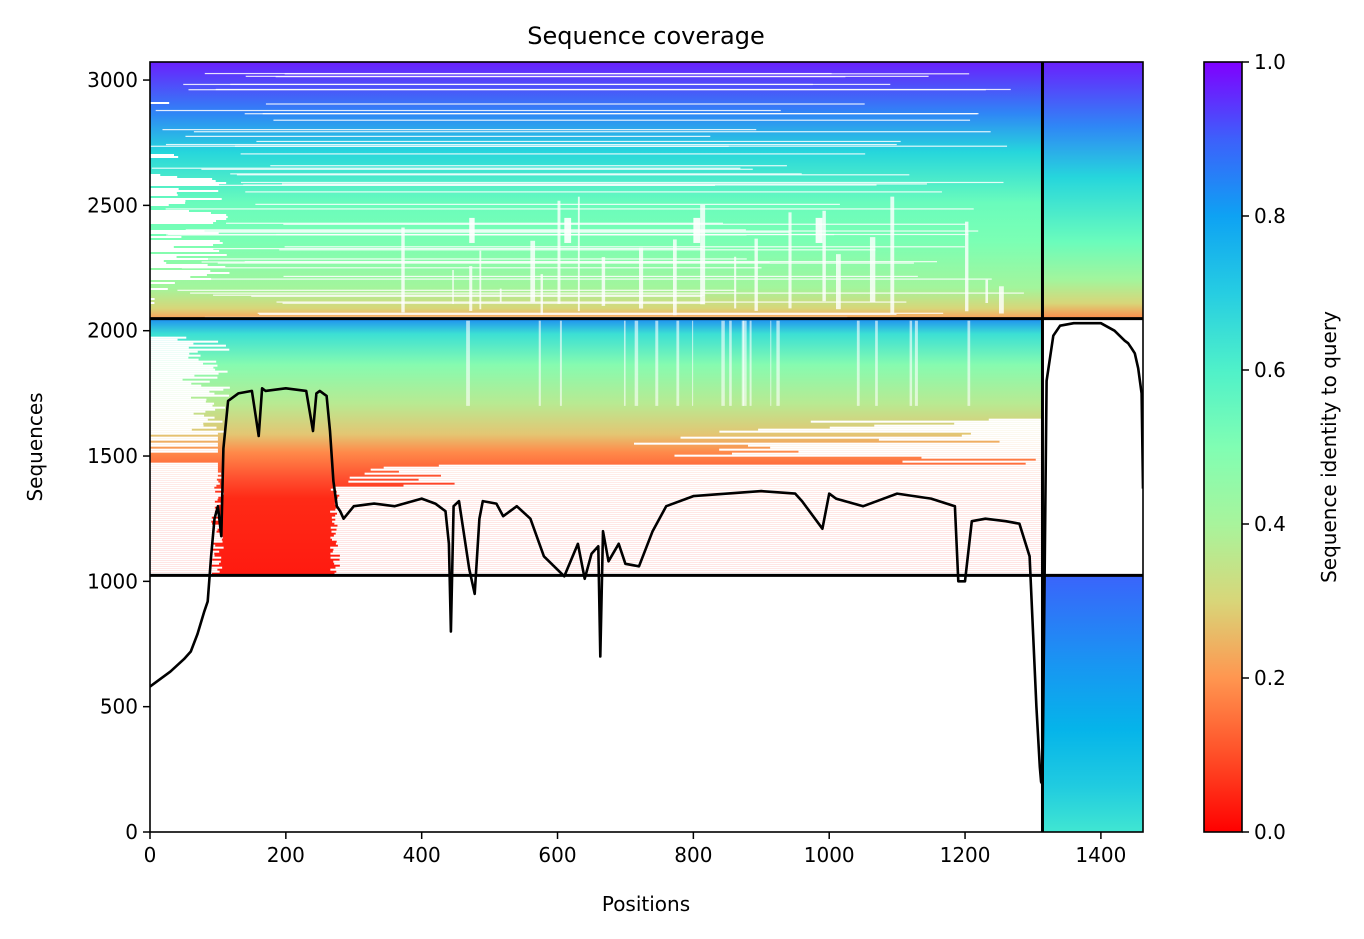 The image size is (1364, 939). I want to click on y-tick-label: 500, so click(119, 707).